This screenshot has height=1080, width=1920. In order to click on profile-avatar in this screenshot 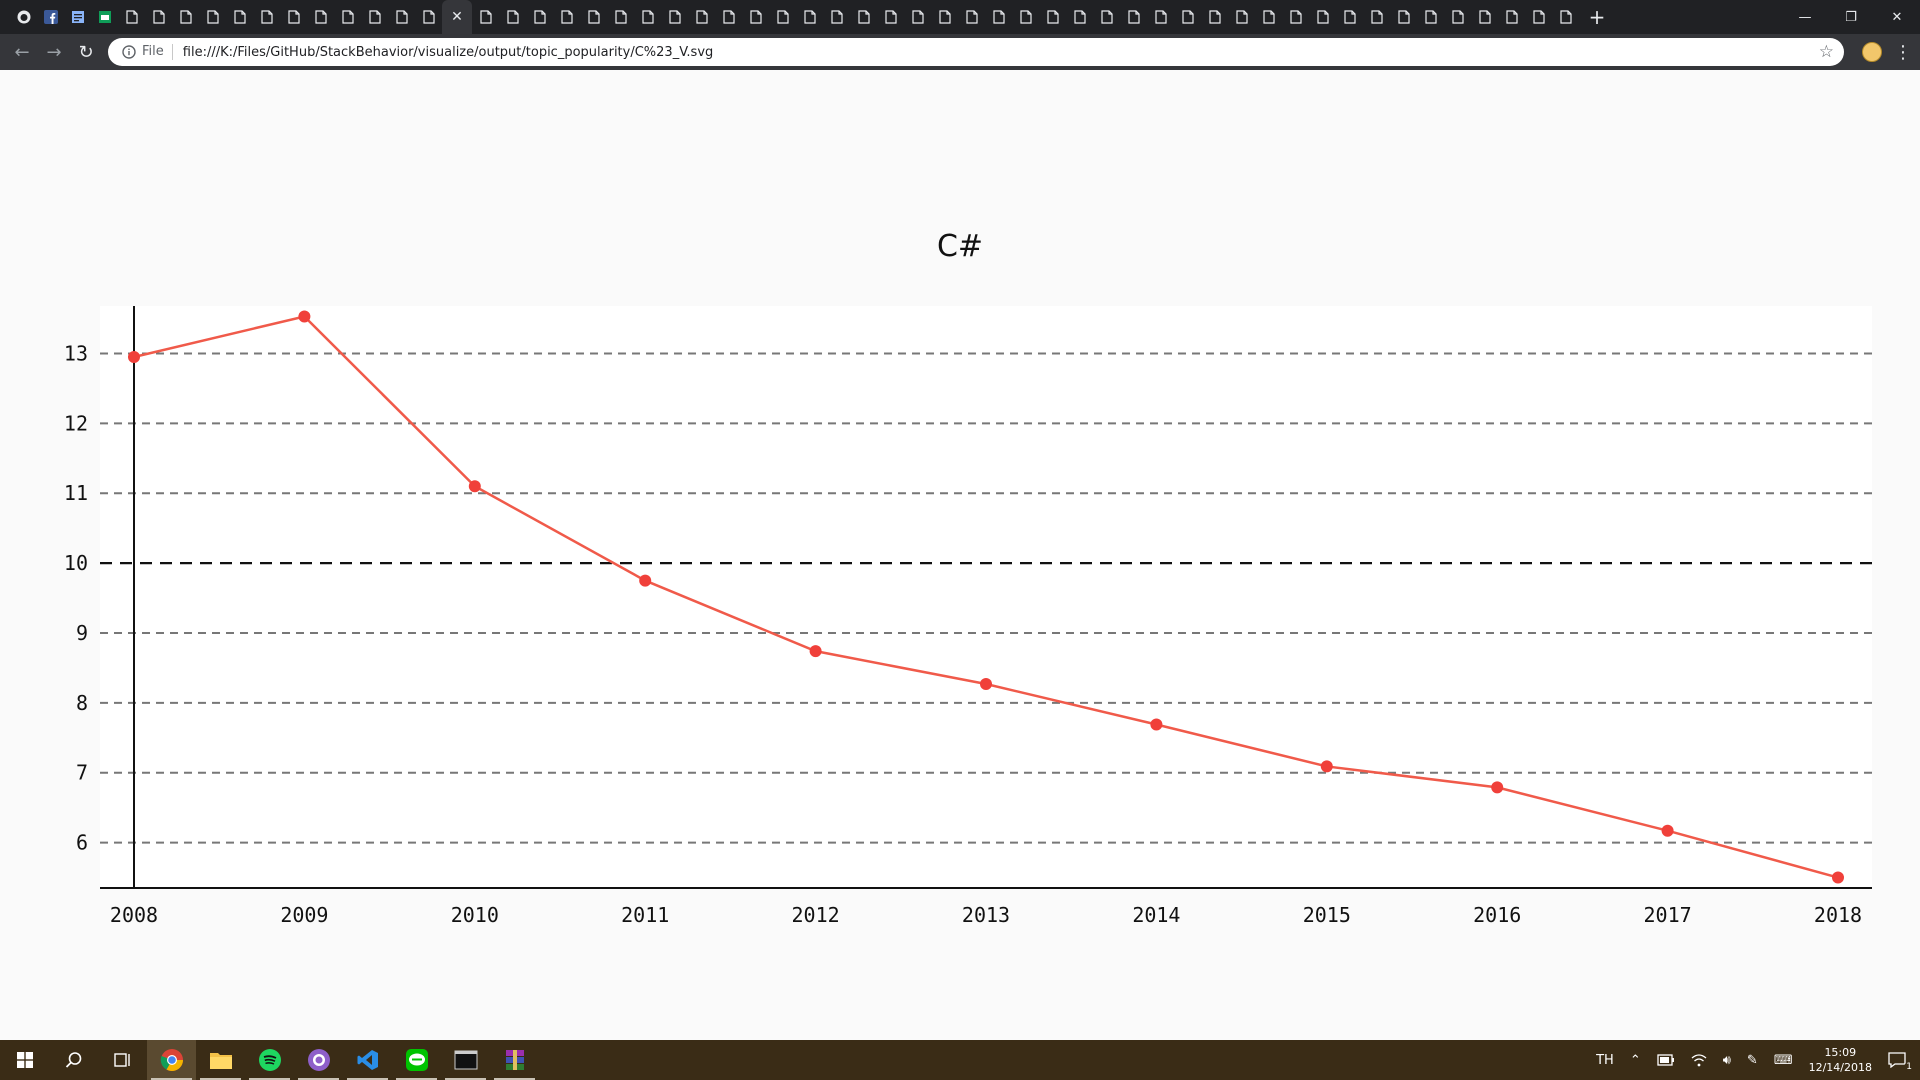, I will do `click(1872, 52)`.